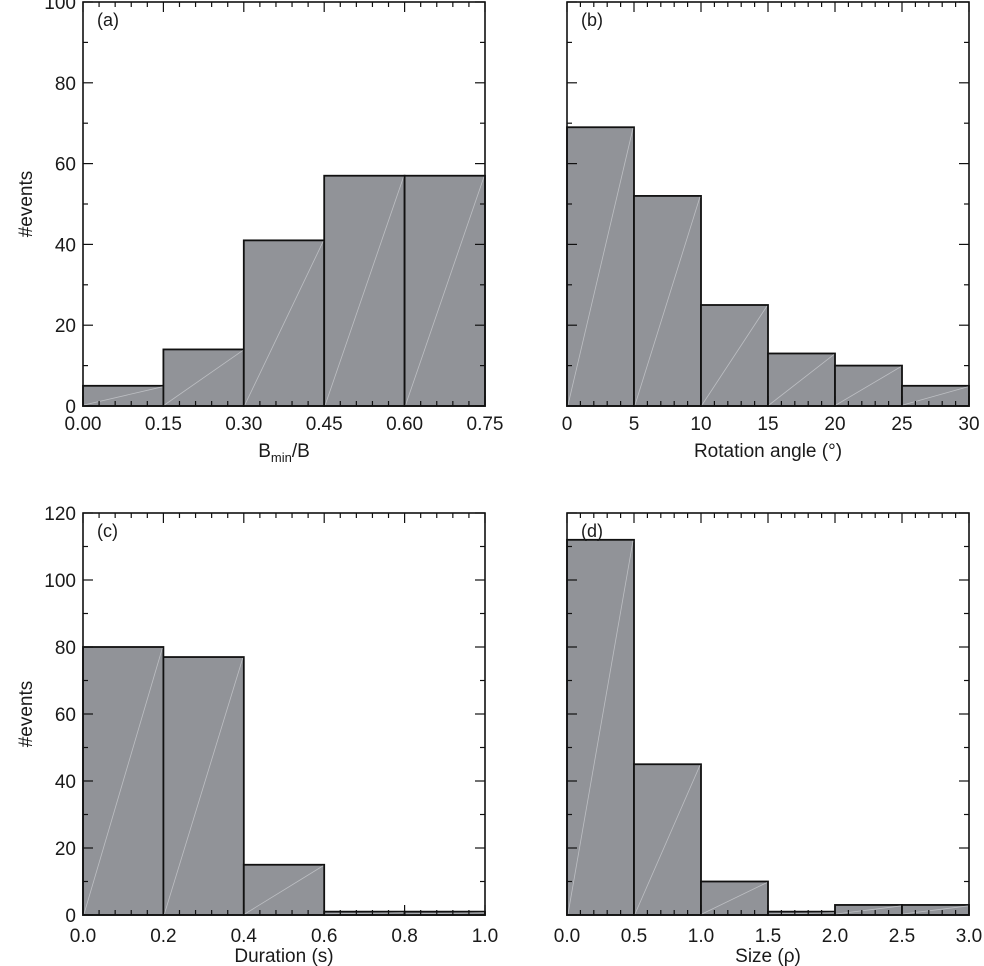 Image resolution: width=984 pixels, height=966 pixels. Describe the element at coordinates (835, 936) in the screenshot. I see `x-tick-label: 2.0` at that location.